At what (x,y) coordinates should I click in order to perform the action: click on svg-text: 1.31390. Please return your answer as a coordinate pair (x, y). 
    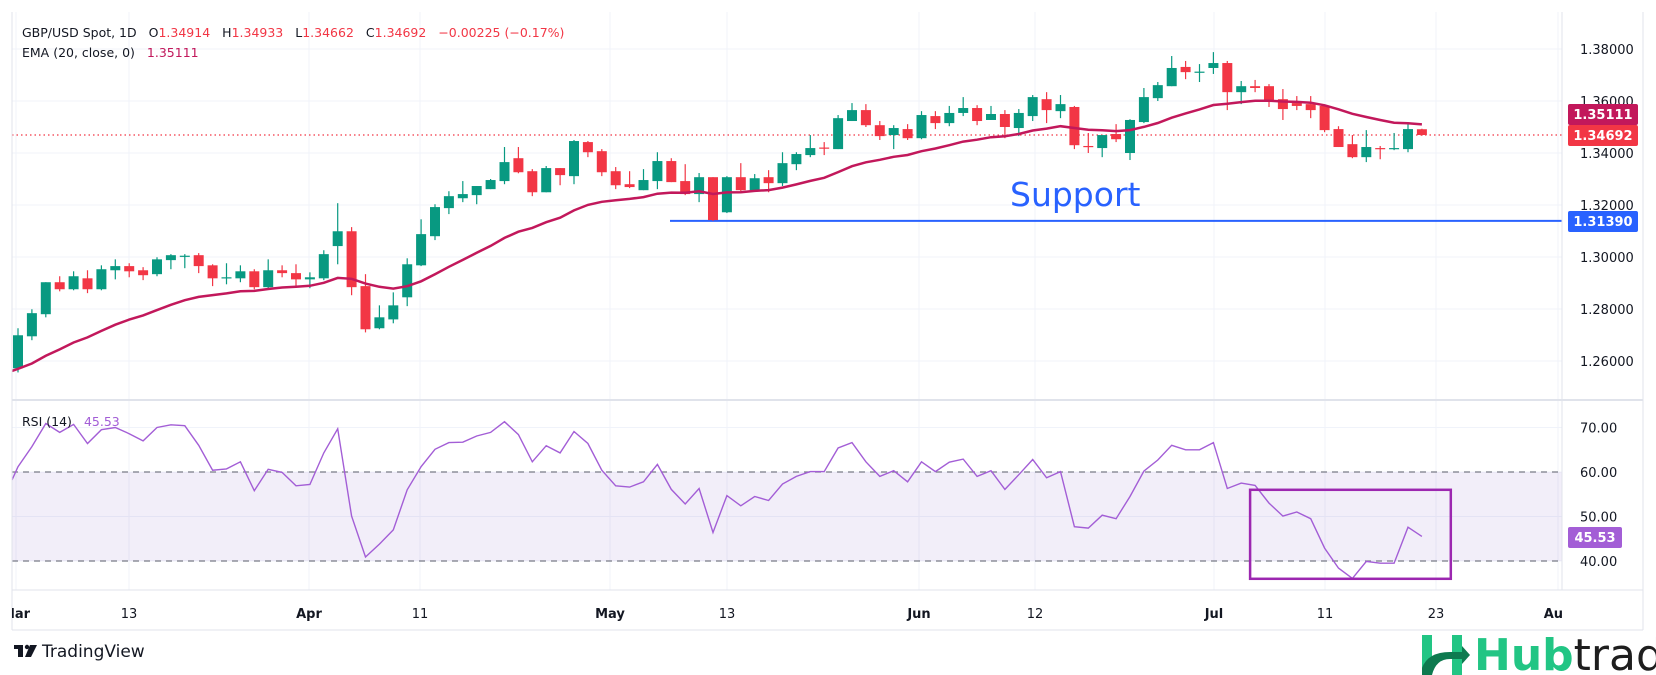
    Looking at the image, I should click on (1602, 222).